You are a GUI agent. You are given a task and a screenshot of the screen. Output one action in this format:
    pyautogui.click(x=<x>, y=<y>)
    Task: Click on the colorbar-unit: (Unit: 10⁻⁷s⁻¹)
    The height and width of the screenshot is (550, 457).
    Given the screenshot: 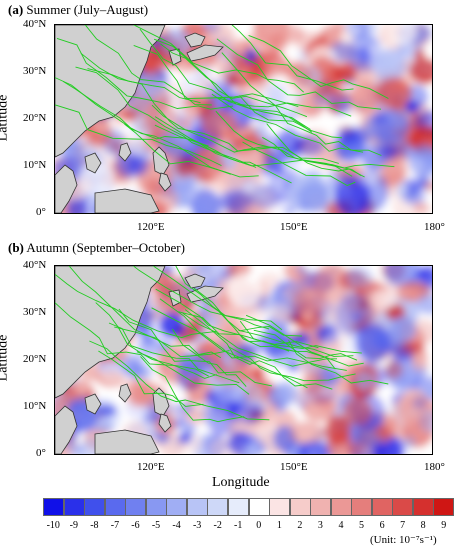 What is the action you would take?
    pyautogui.click(x=403, y=540)
    